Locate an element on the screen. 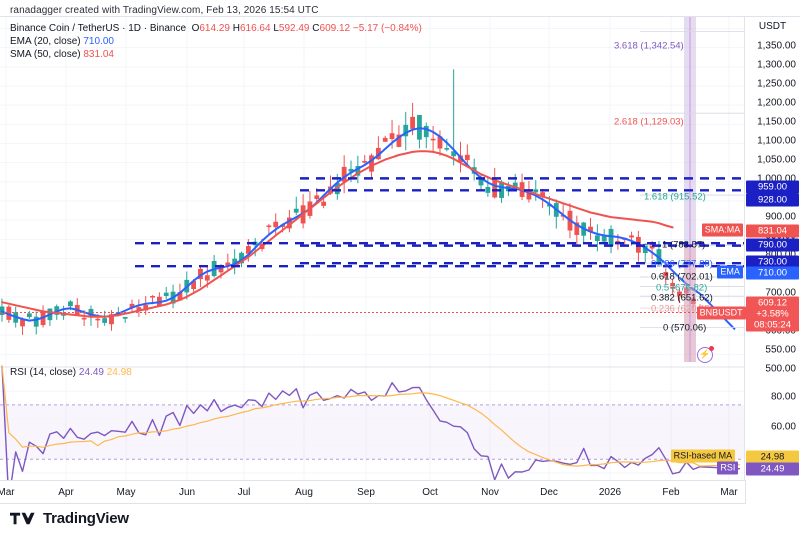  support-790: 790.00 is located at coordinates (772, 245).